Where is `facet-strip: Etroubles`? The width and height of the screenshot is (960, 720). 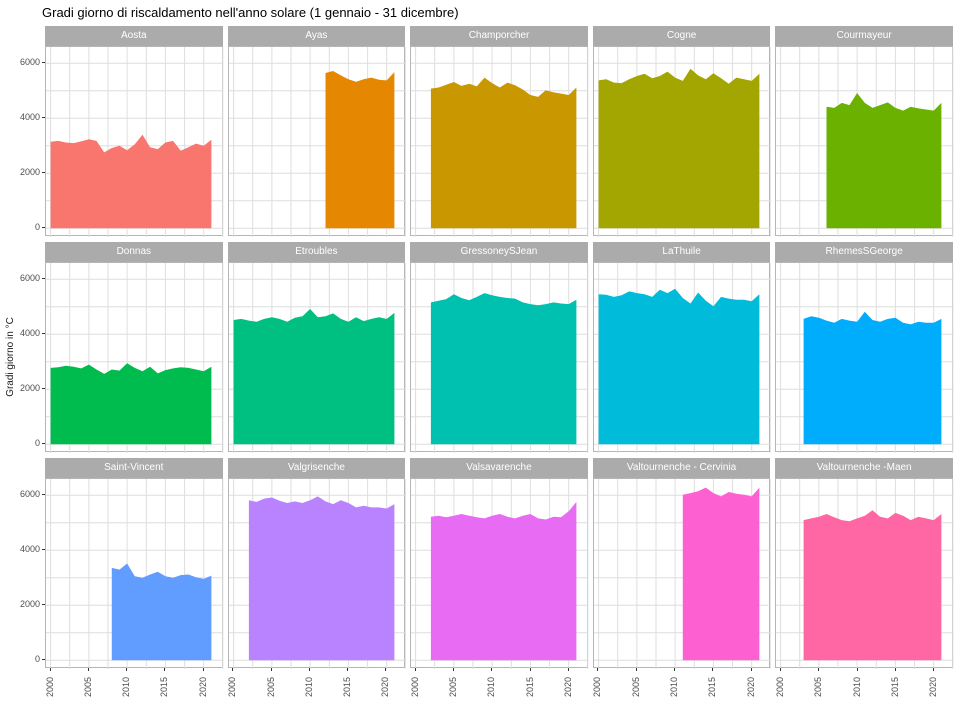
facet-strip: Etroubles is located at coordinates (316, 252).